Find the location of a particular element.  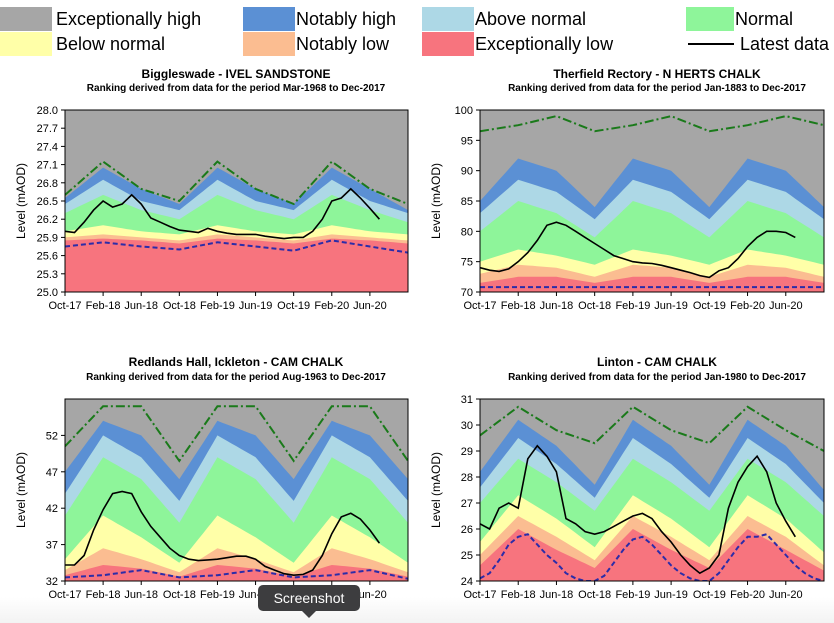

legend-above-normal: Above normal is located at coordinates (504, 19).